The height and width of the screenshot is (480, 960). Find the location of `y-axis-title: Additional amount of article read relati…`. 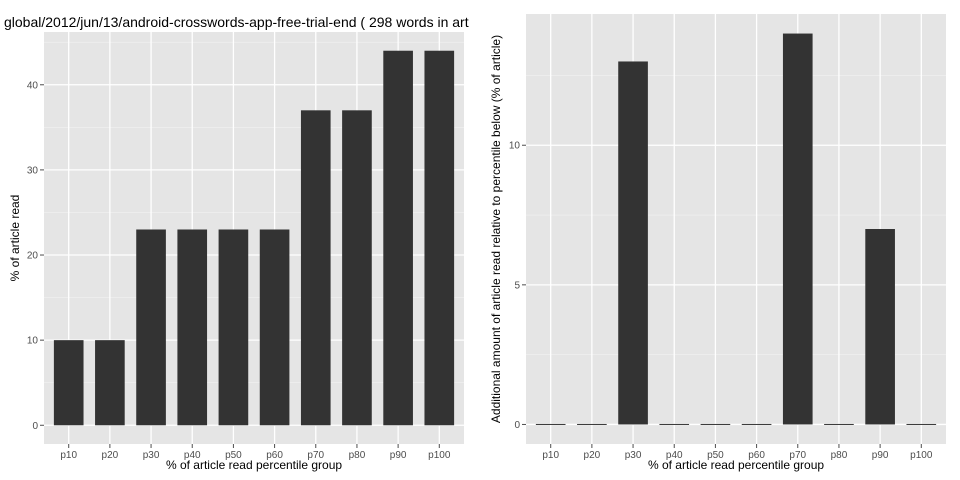

y-axis-title: Additional amount of article read relati… is located at coordinates (496, 229).